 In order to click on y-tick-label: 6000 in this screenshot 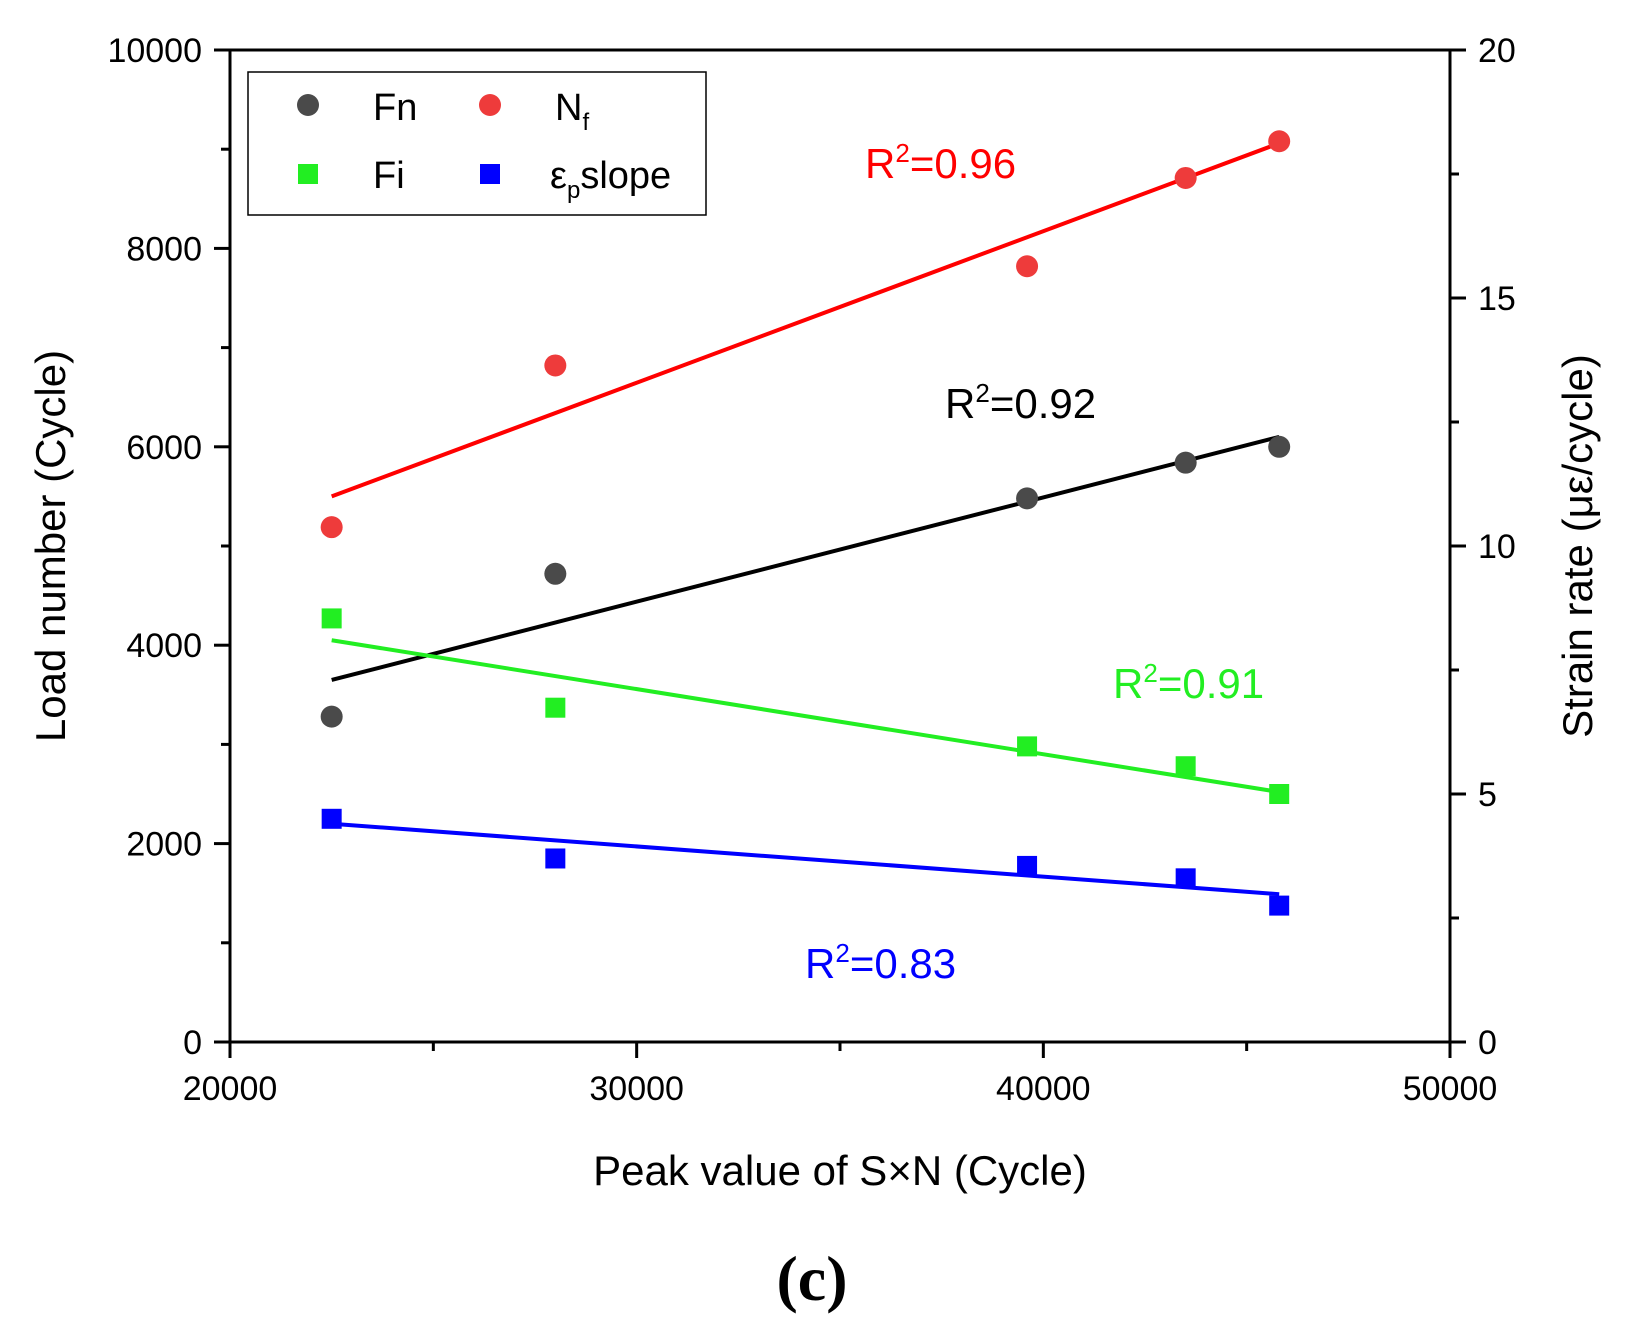, I will do `click(164, 448)`.